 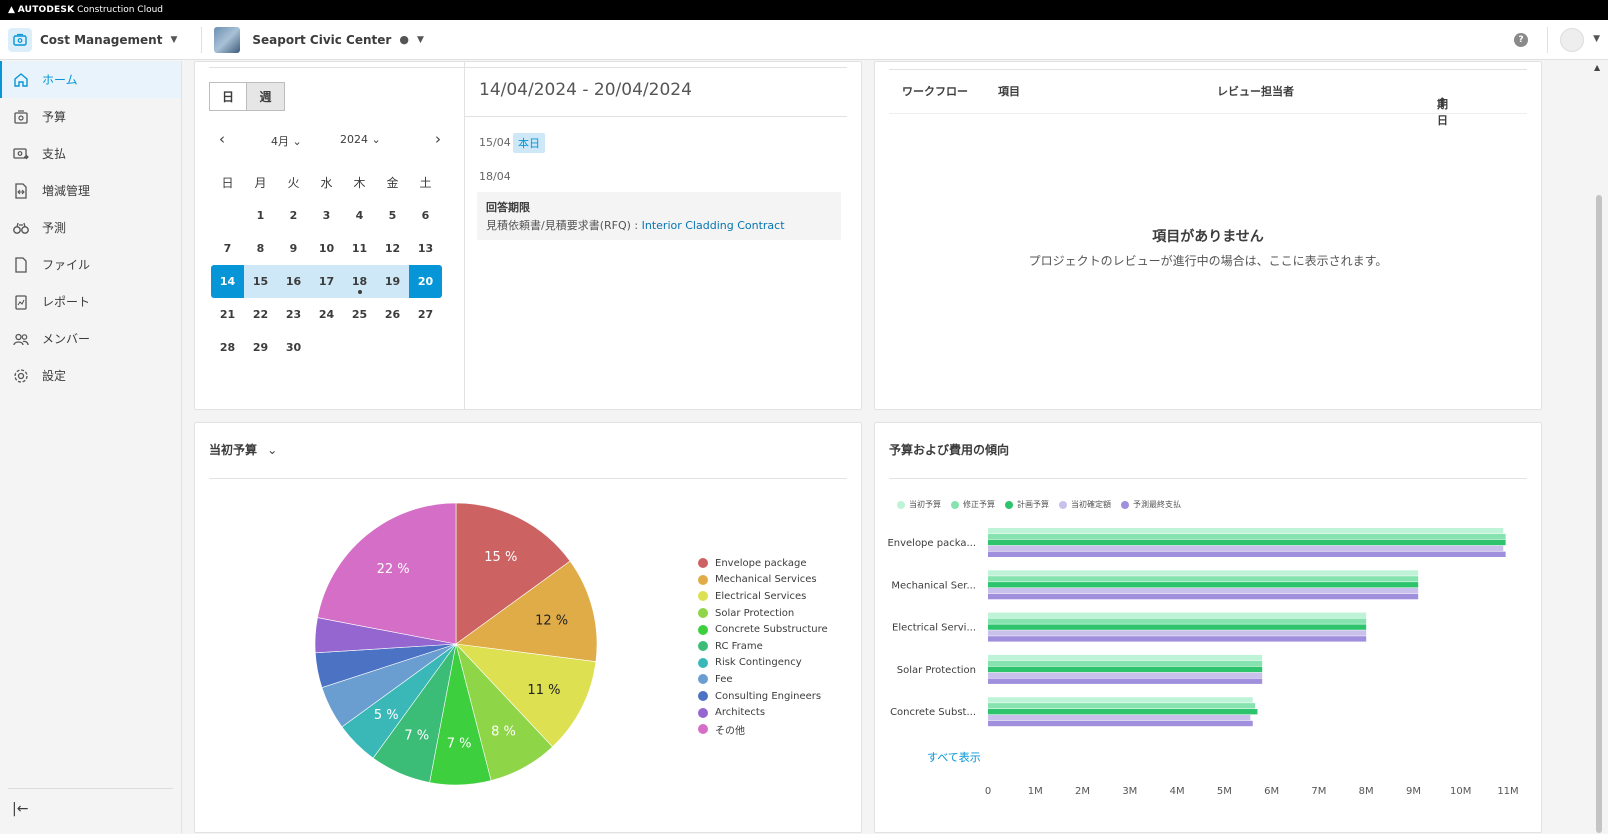 What do you see at coordinates (935, 91) in the screenshot?
I see `column-workflow: ワークフロー` at bounding box center [935, 91].